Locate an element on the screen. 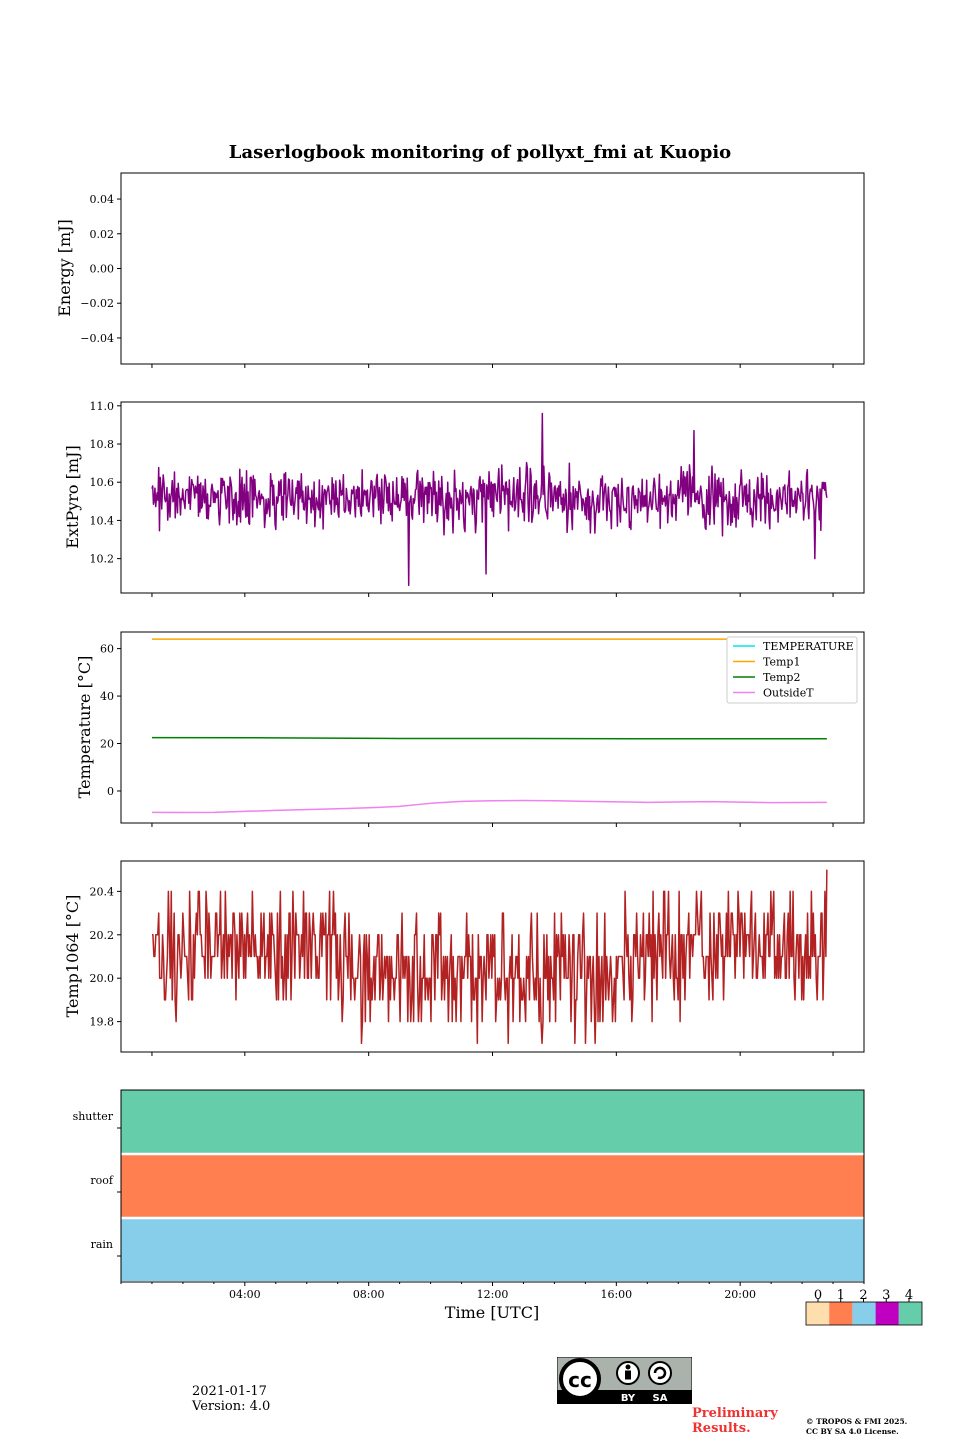 Image resolution: width=960 pixels, height=1440 pixels. extpyro-ytick-label: 10.2 is located at coordinates (102, 559).